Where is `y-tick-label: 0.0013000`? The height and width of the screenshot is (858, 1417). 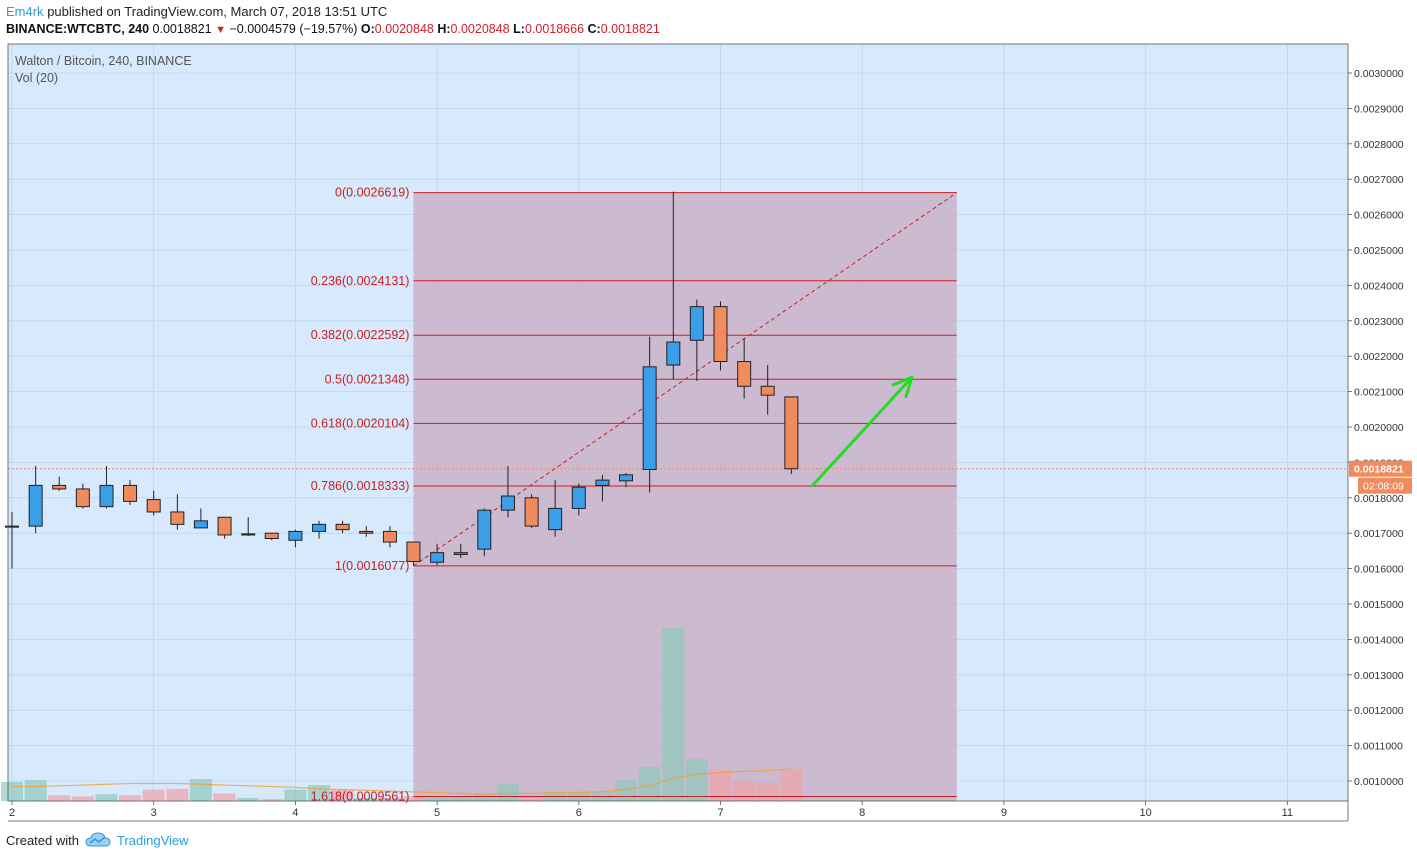
y-tick-label: 0.0013000 is located at coordinates (1379, 676).